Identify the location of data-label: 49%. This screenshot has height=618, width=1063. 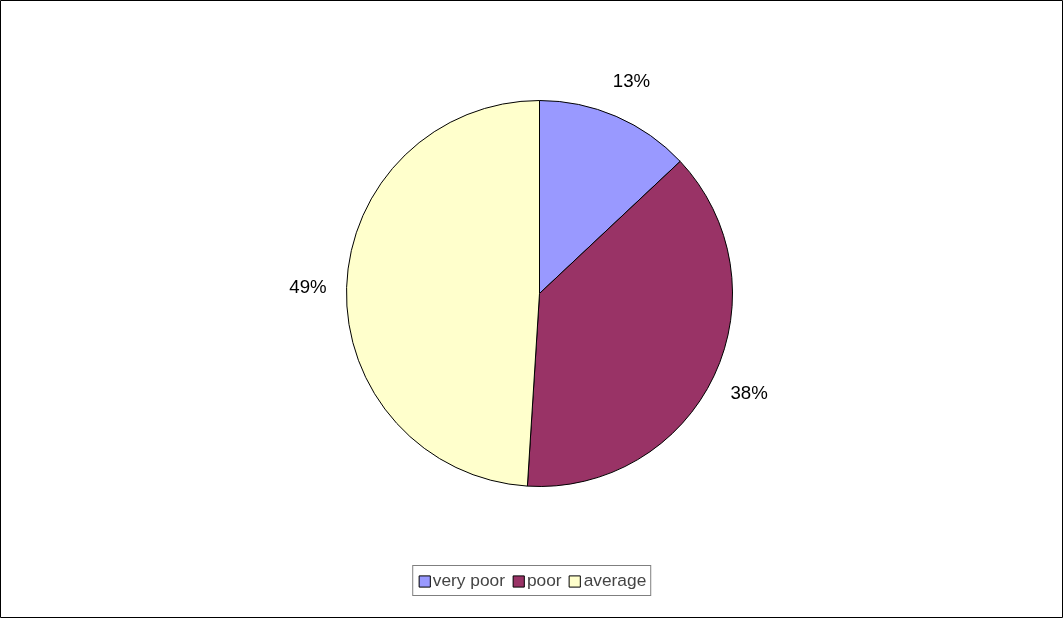
(308, 286).